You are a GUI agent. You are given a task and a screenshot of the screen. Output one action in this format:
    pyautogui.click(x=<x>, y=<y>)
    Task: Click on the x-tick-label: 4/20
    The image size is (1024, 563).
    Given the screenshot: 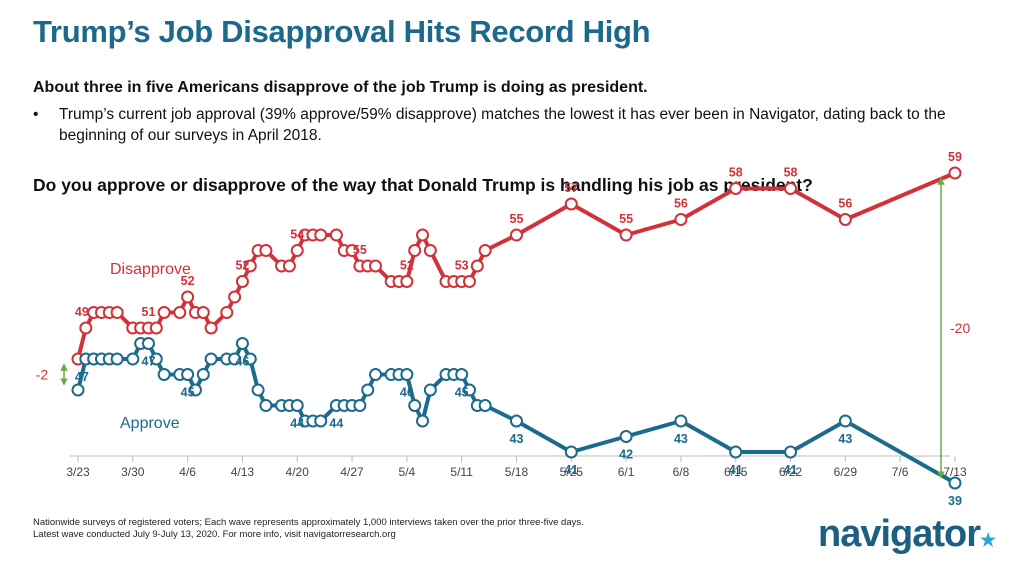 What is the action you would take?
    pyautogui.click(x=298, y=472)
    